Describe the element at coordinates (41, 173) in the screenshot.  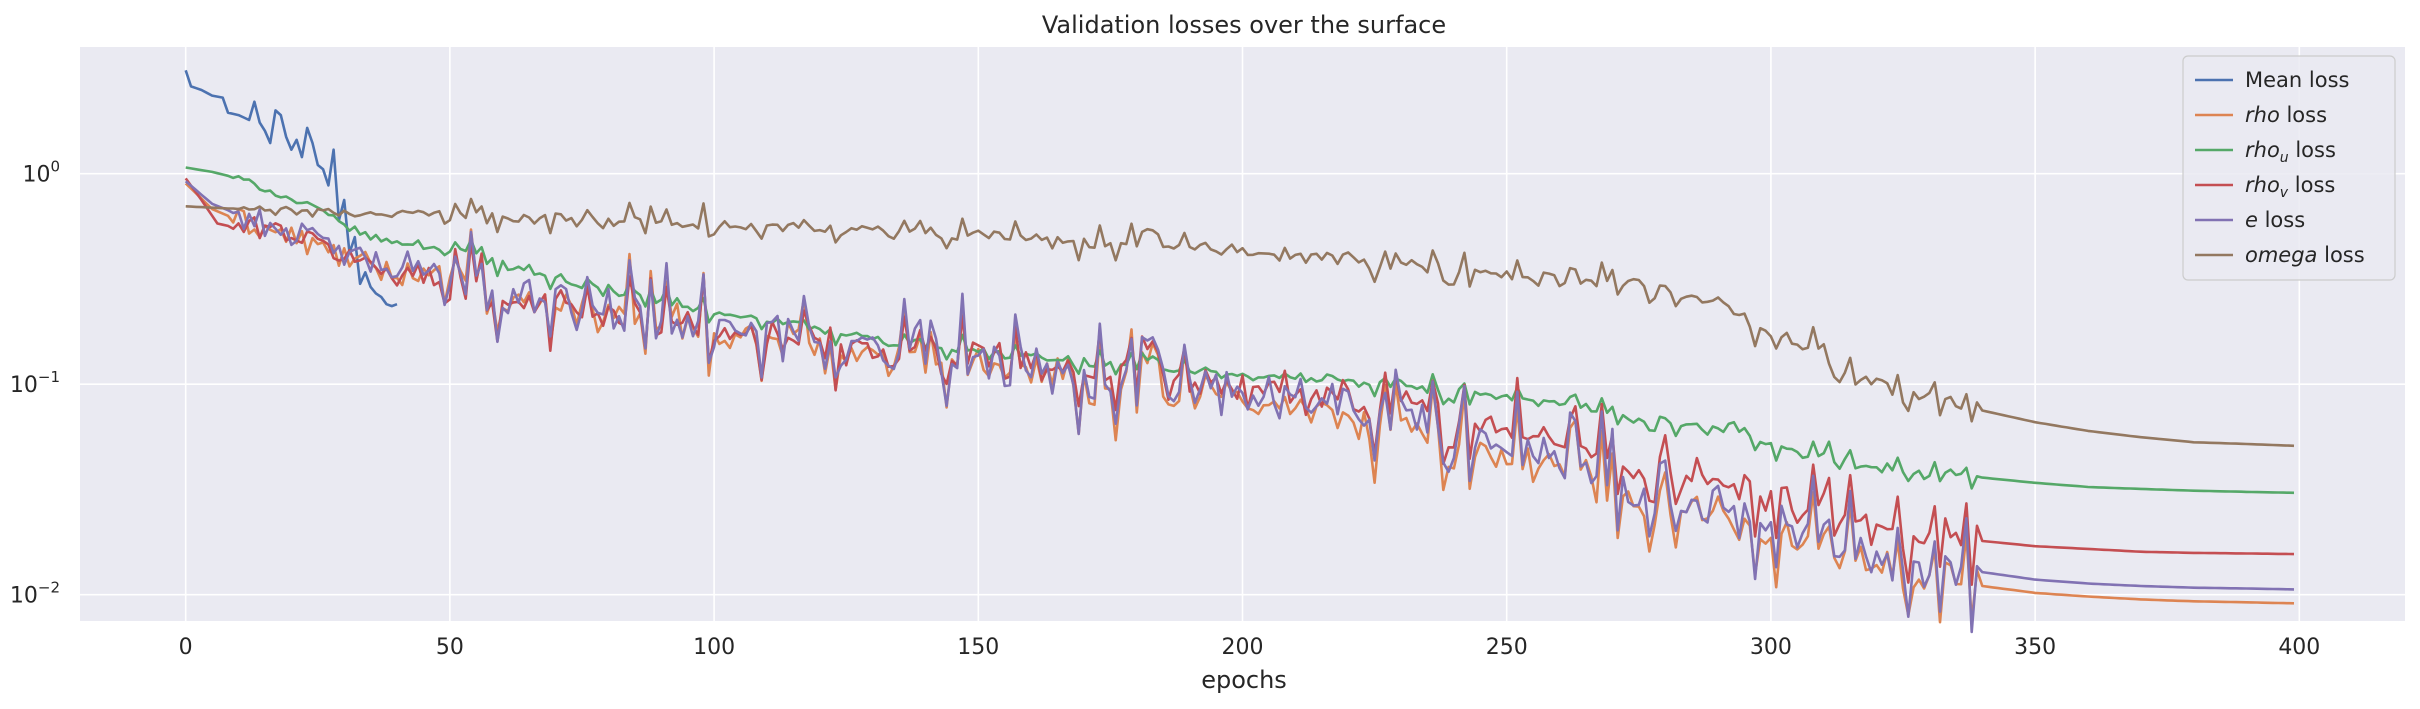
I see `y-tick-label: 10⁰` at that location.